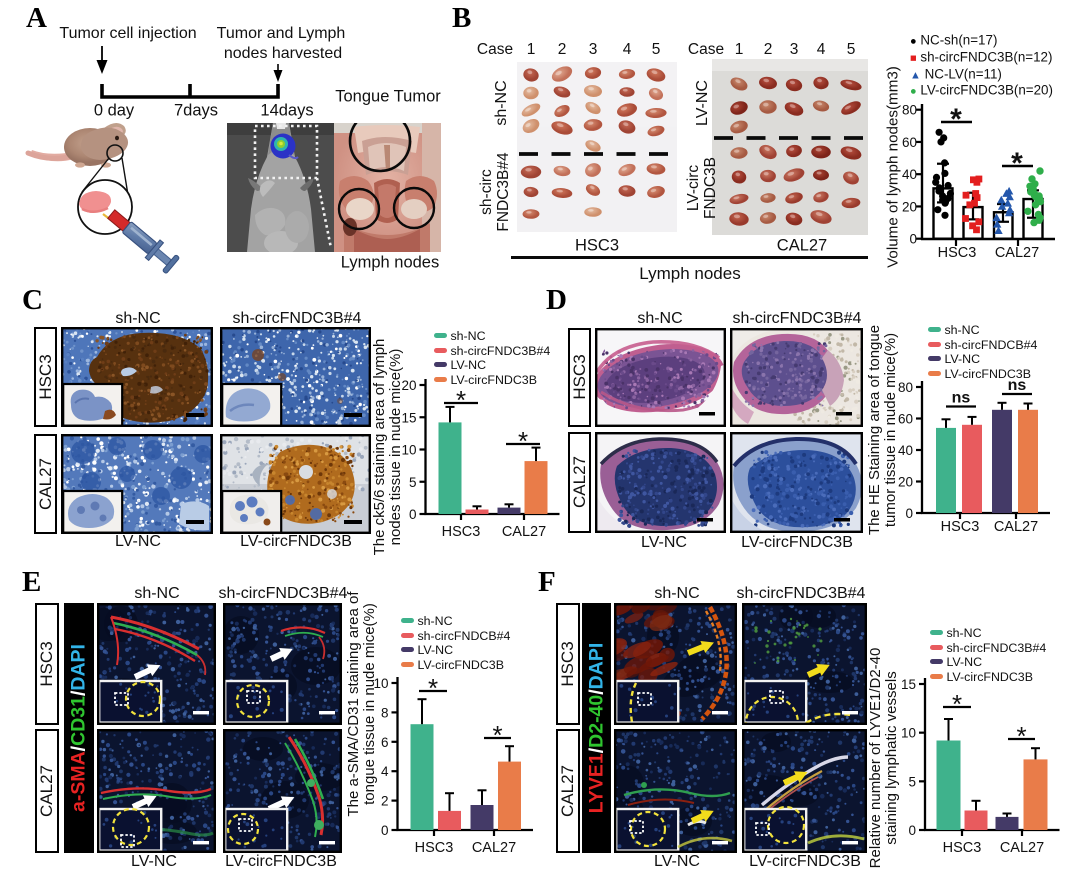 The width and height of the screenshot is (1080, 880). Describe the element at coordinates (408, 450) in the screenshot. I see `svg-text: 10` at that location.